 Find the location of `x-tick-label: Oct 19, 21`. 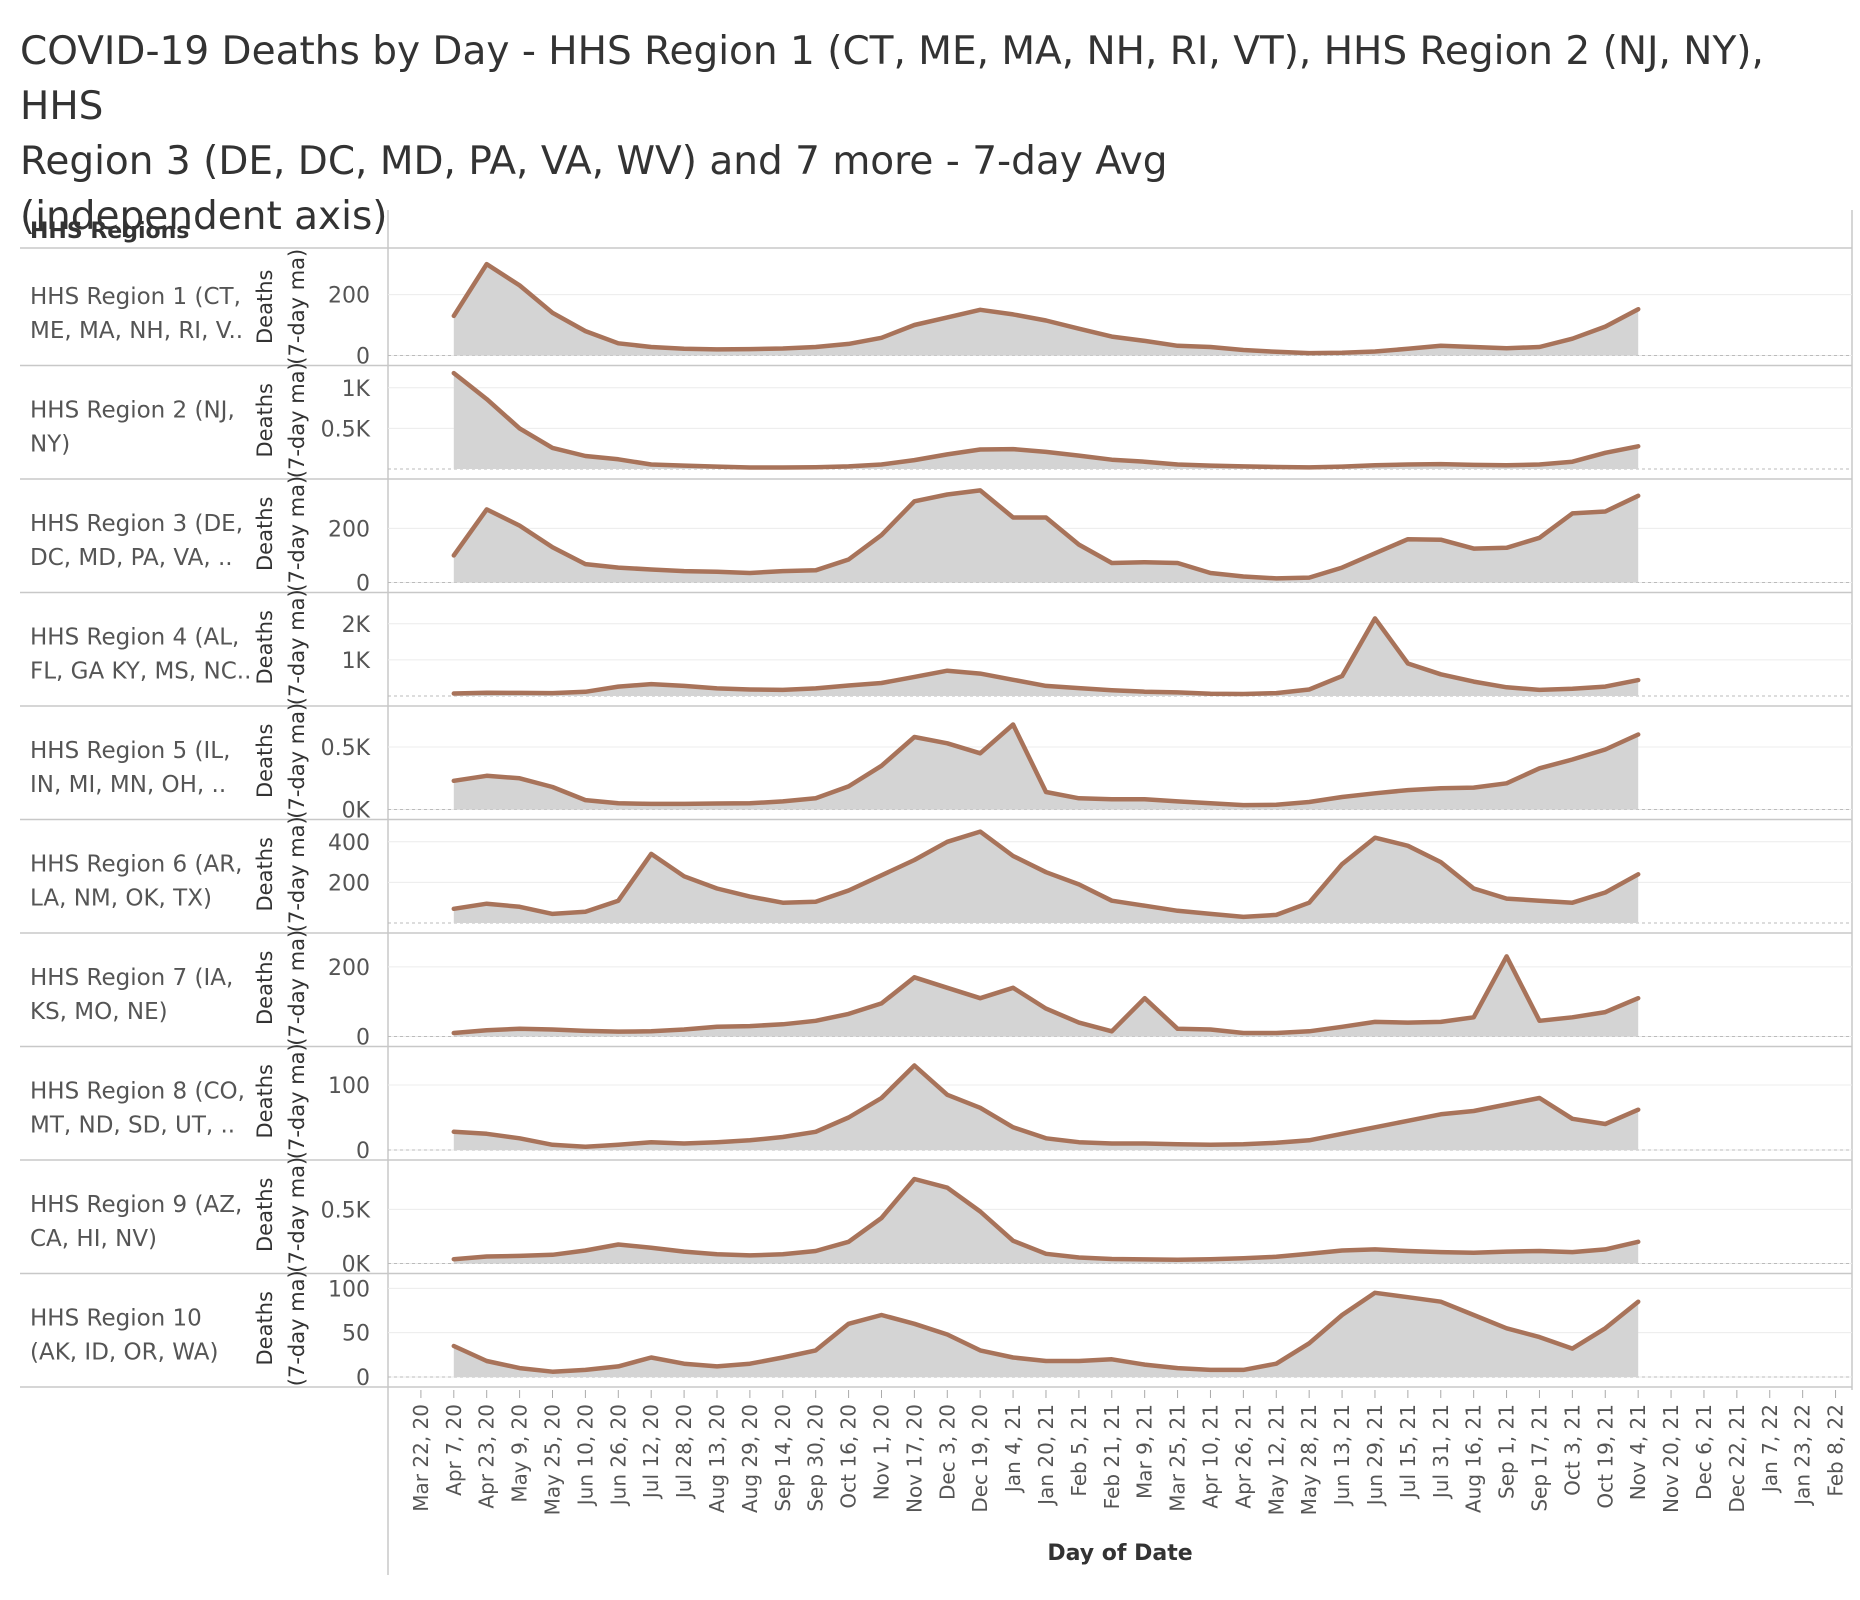

x-tick-label: Oct 19, 21 is located at coordinates (1605, 1456).